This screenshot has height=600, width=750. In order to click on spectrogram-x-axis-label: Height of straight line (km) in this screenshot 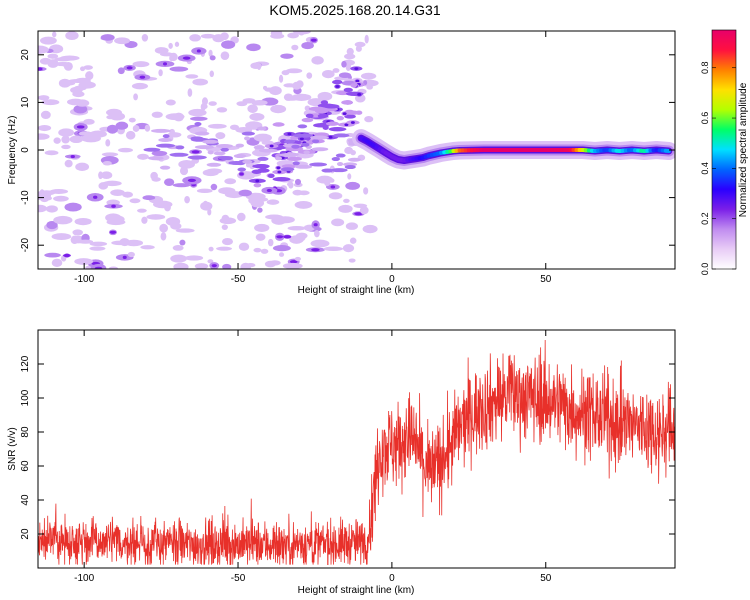, I will do `click(356, 290)`.